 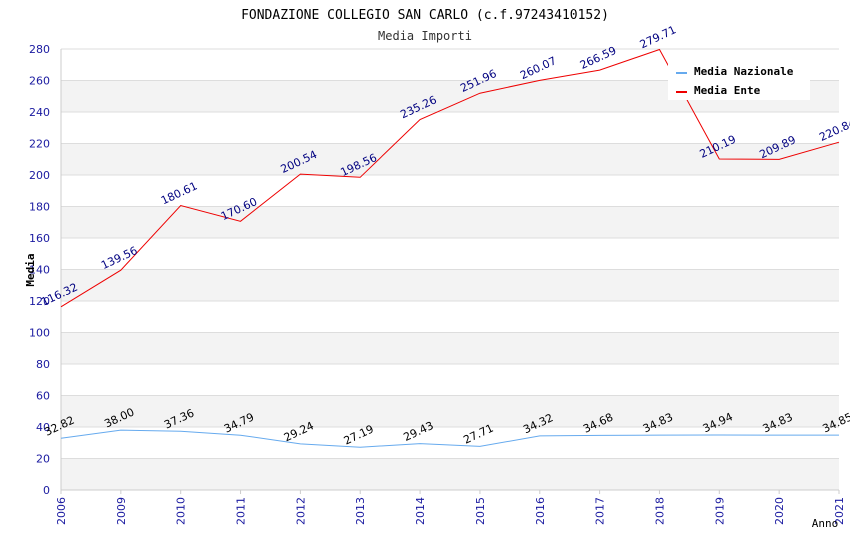 I want to click on y-tick-label: 80, so click(x=43, y=364).